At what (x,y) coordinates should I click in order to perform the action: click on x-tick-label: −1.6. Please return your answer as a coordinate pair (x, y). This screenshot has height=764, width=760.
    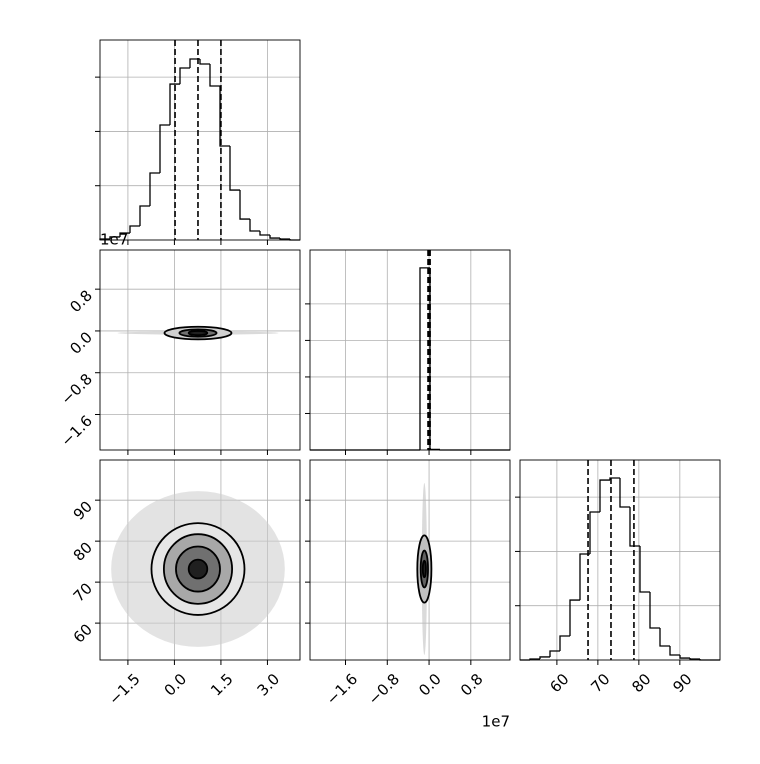
    Looking at the image, I should click on (342, 689).